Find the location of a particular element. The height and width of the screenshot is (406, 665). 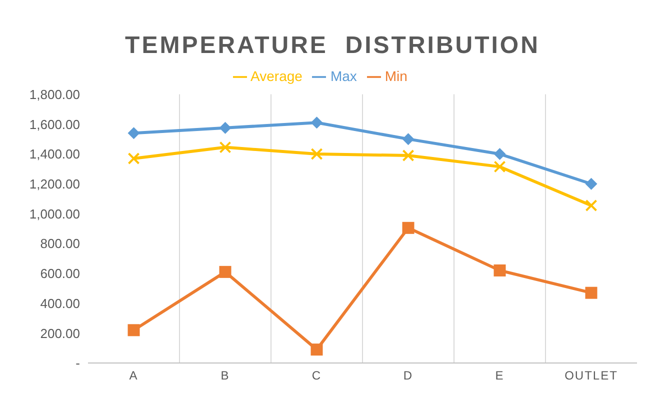

y-tick-label: 600.00 is located at coordinates (60, 274).